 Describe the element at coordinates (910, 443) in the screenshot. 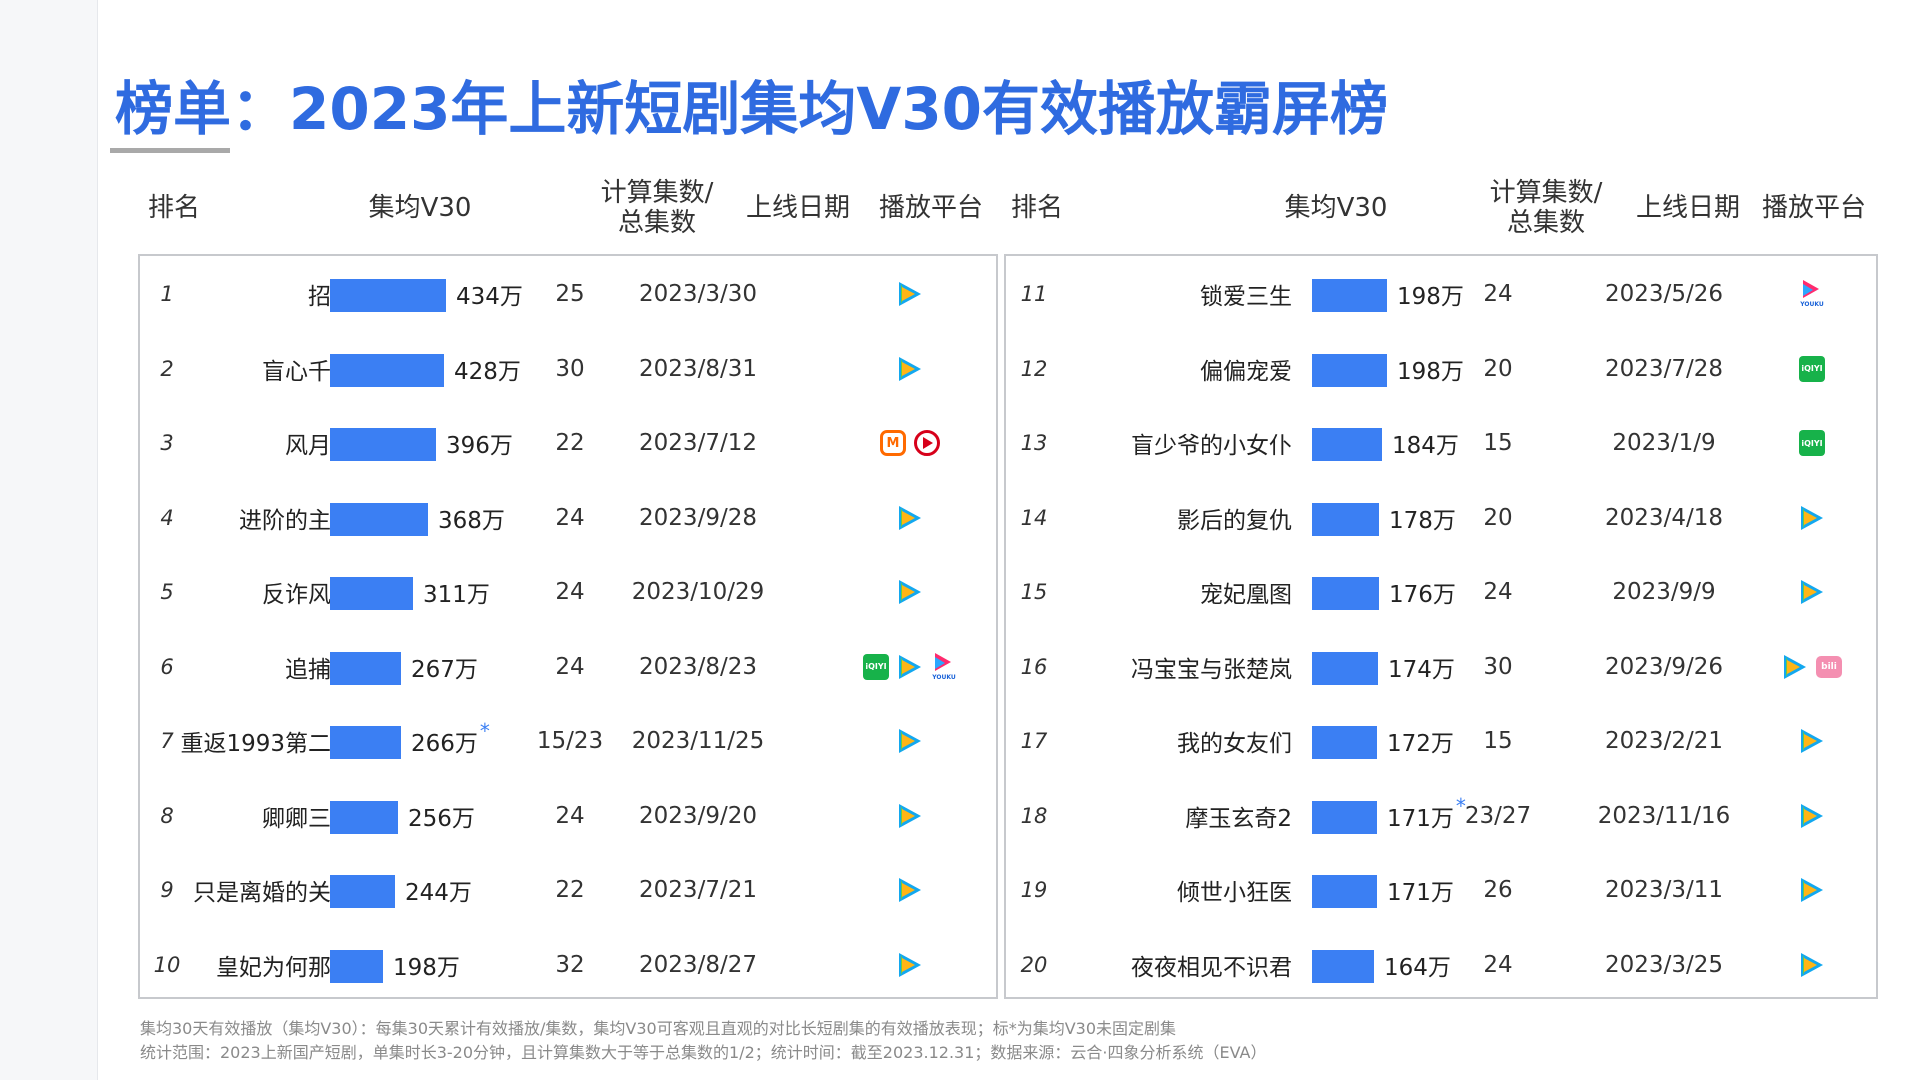

I see `platform-icons: M` at that location.